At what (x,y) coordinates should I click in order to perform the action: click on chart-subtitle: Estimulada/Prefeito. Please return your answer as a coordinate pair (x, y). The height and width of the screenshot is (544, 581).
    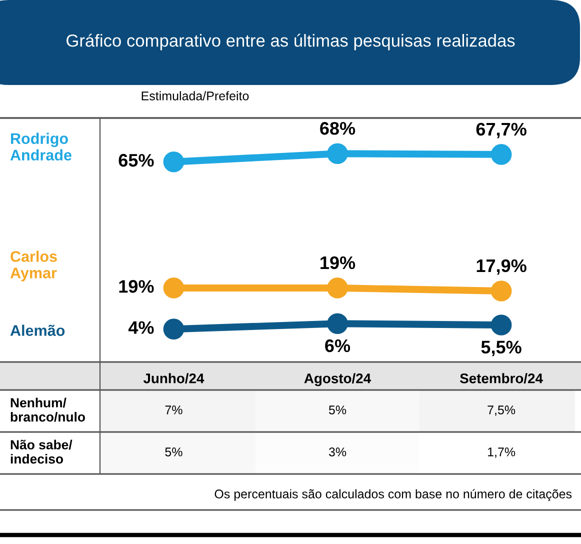
    Looking at the image, I should click on (195, 95).